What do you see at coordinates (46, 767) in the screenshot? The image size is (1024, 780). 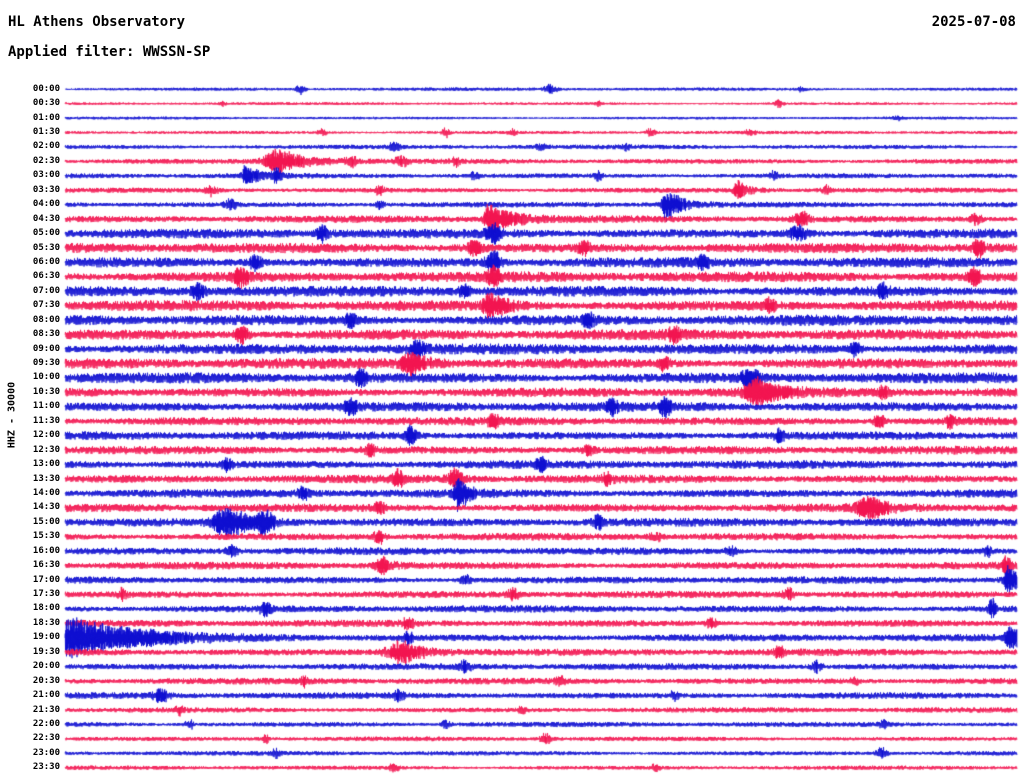 I see `time-label: 23:30` at bounding box center [46, 767].